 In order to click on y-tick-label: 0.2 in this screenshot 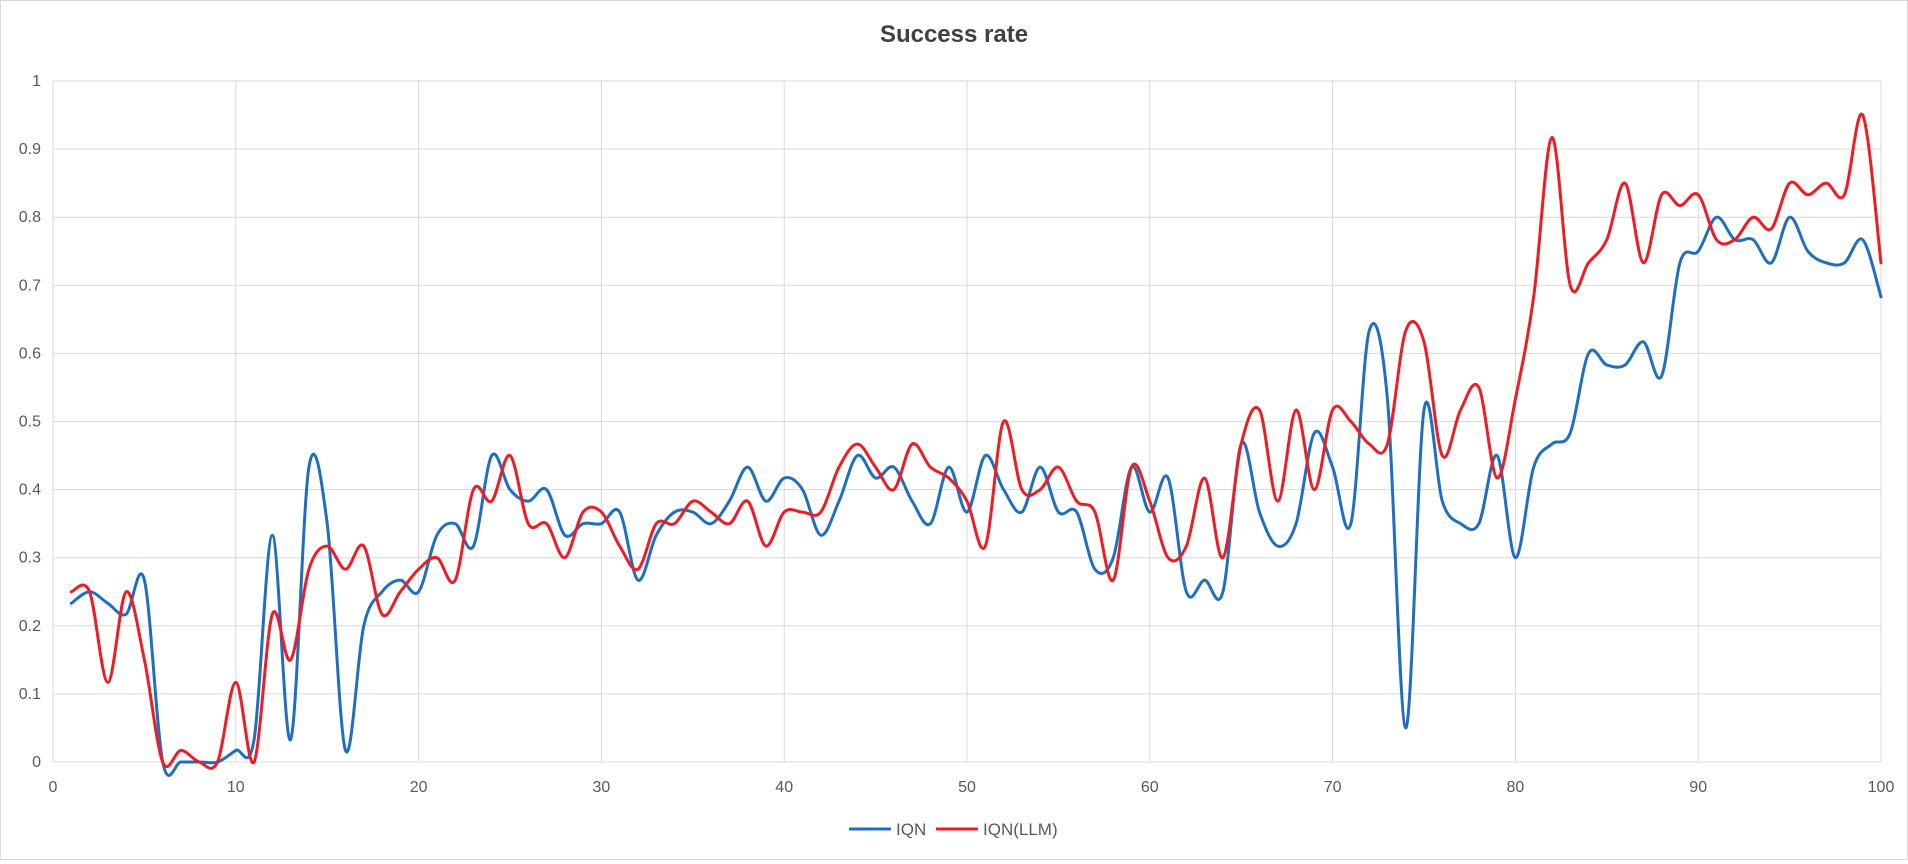, I will do `click(30, 626)`.